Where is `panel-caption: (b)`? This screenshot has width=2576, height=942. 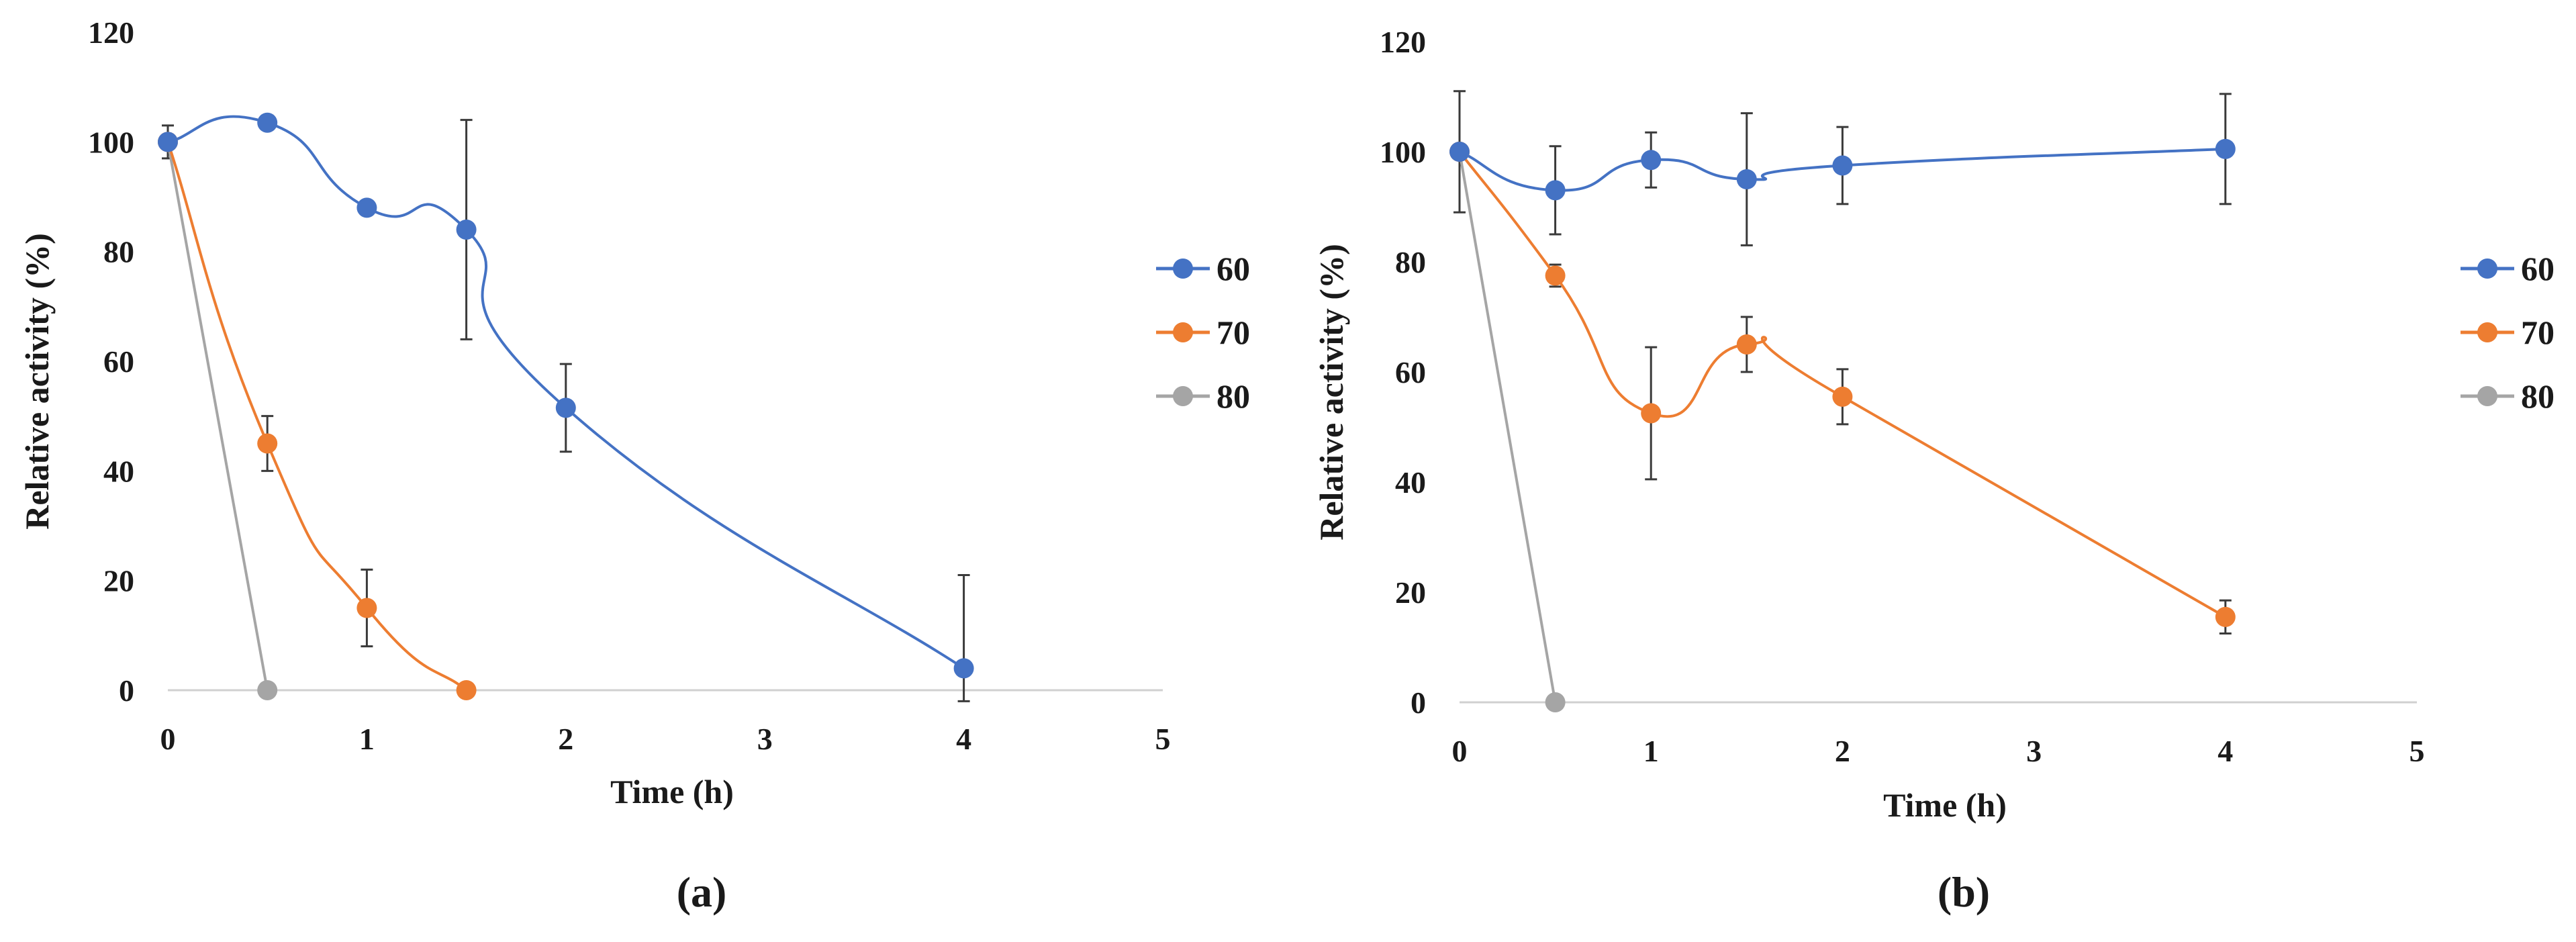
panel-caption: (b) is located at coordinates (1964, 892).